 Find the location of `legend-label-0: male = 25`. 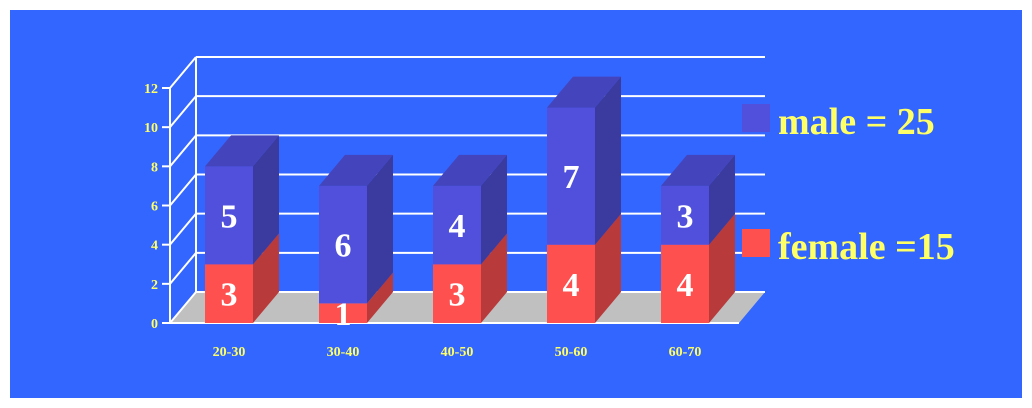

legend-label-0: male = 25 is located at coordinates (856, 122).